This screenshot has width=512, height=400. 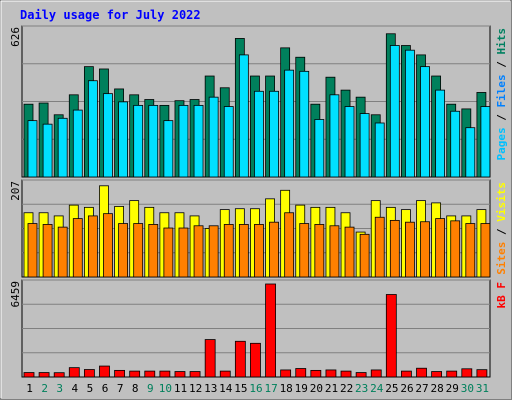 I want to click on x-tick-label-day-9: 9, so click(x=150, y=388).